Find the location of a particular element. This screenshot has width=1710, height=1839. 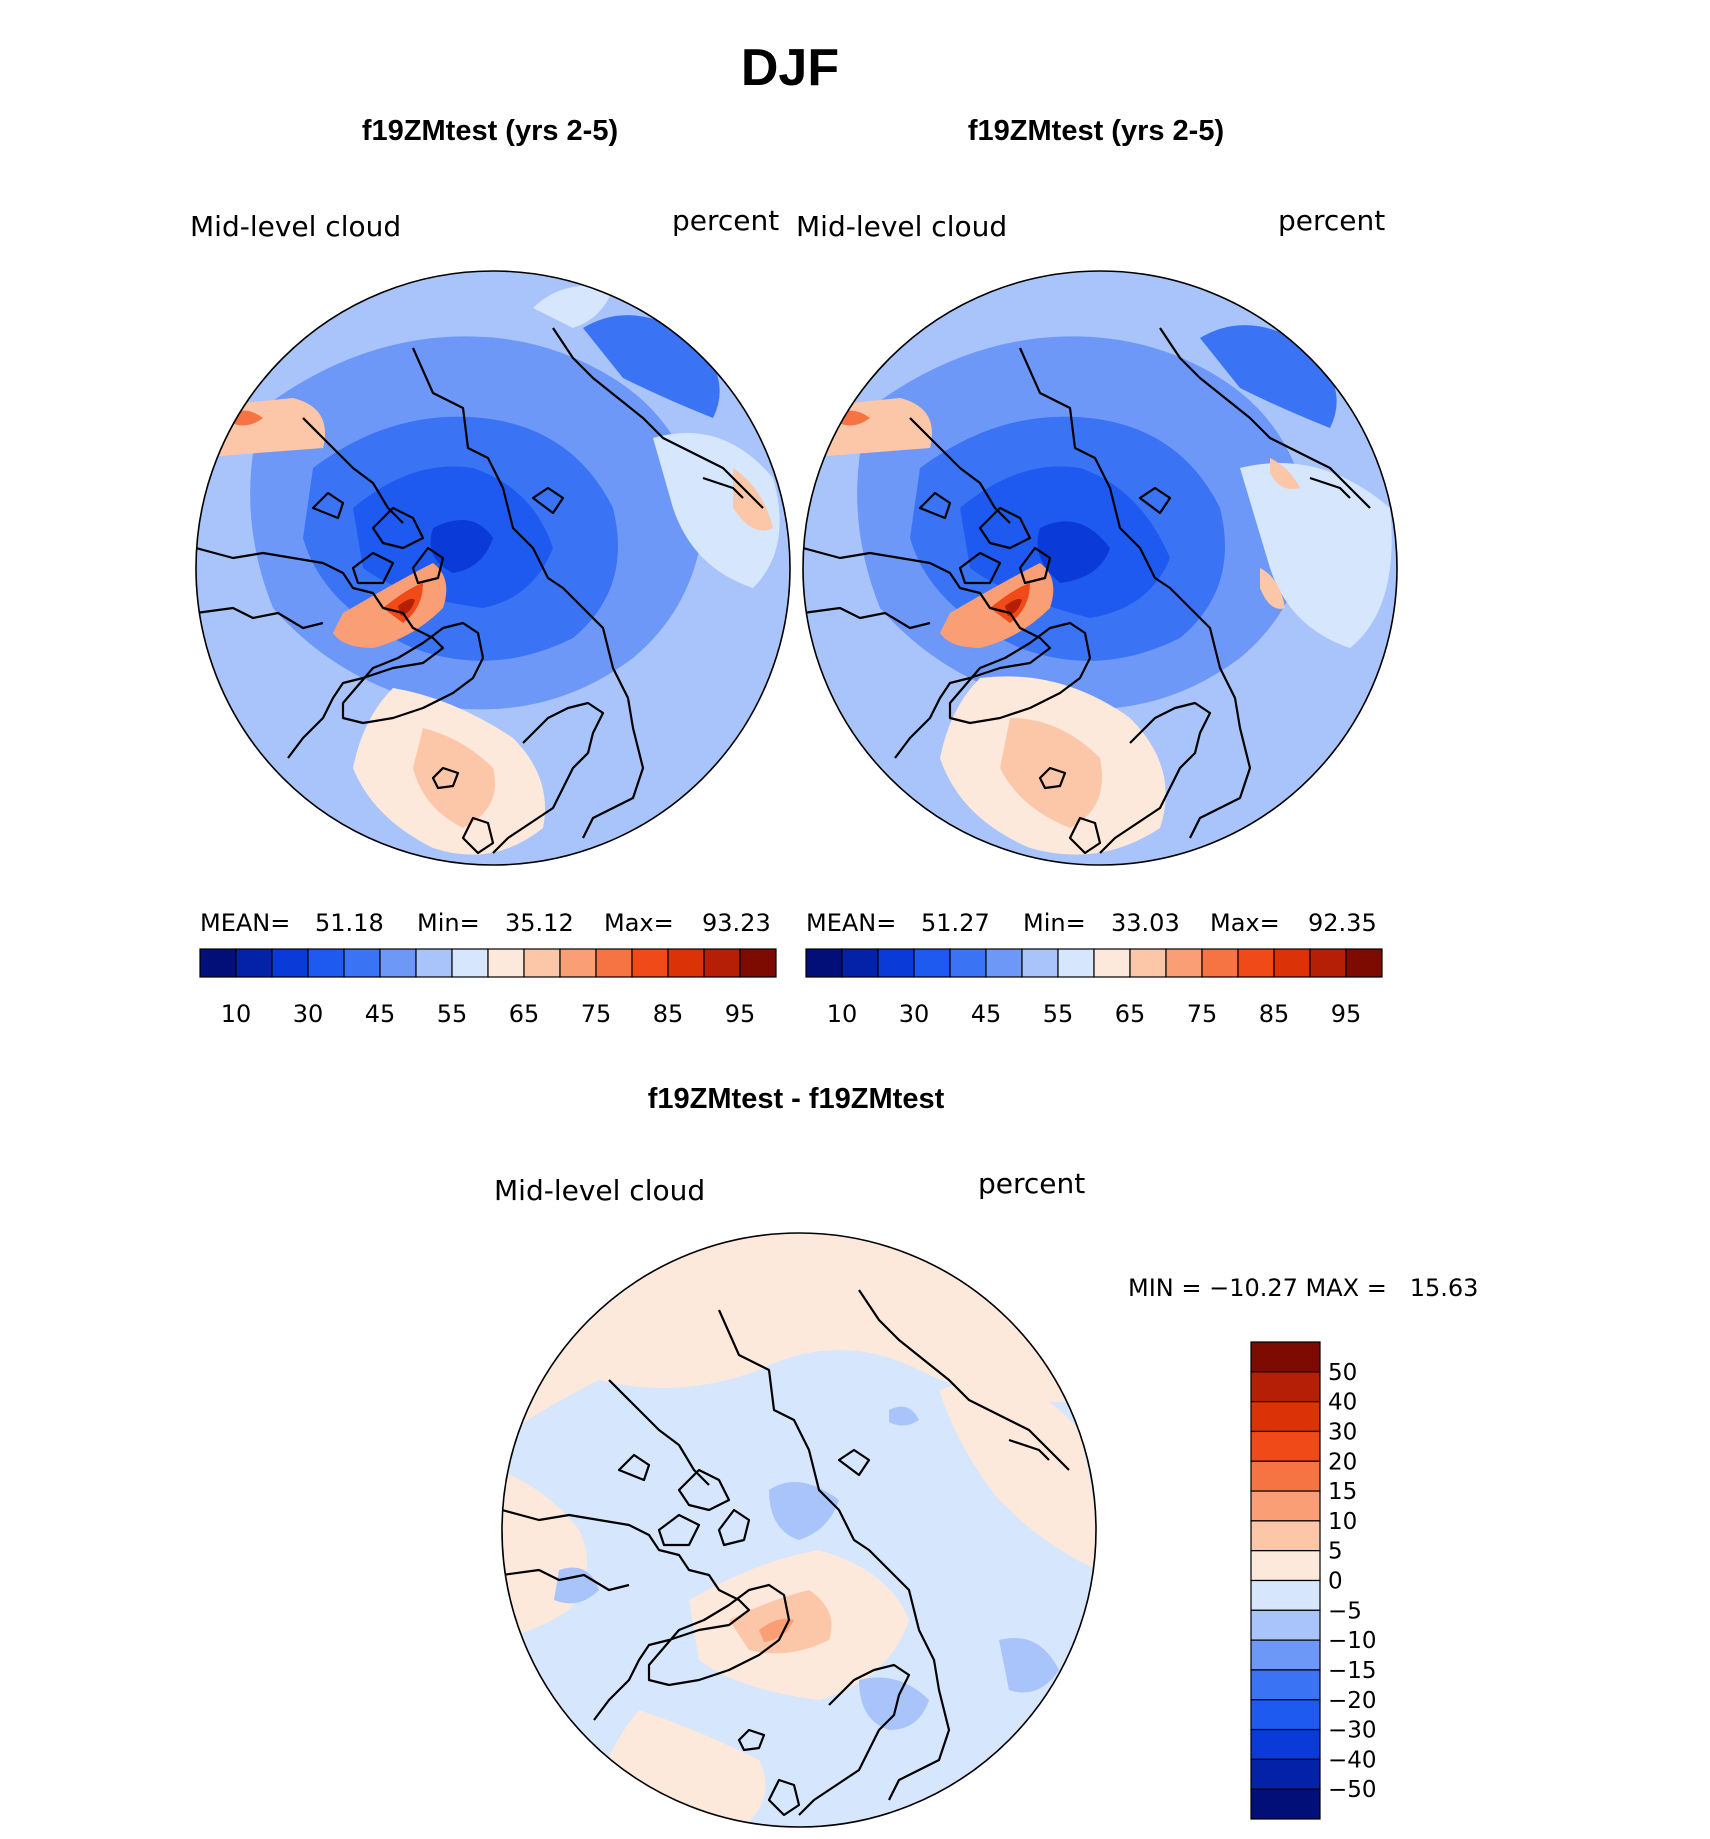

map-right is located at coordinates (1100, 568).